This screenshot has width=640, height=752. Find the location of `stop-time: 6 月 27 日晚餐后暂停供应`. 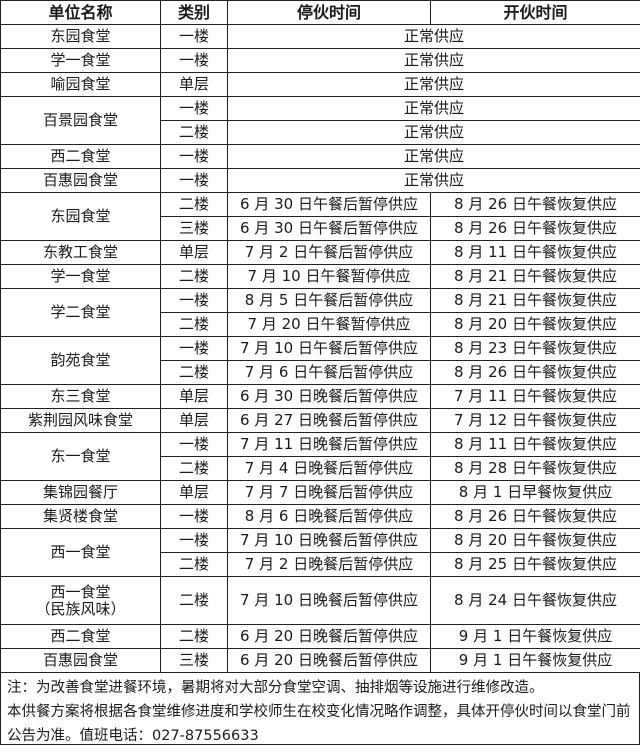

stop-time: 6 月 27 日晚餐后暂停供应 is located at coordinates (329, 420).